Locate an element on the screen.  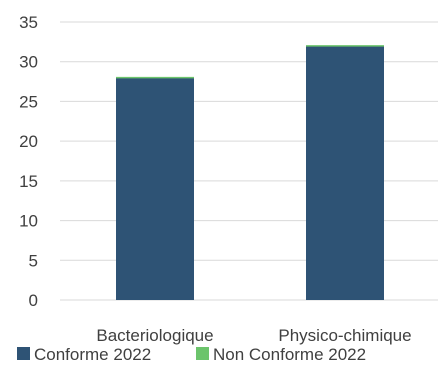
legend-item-conforme: Conforme 2022 is located at coordinates (84, 354).